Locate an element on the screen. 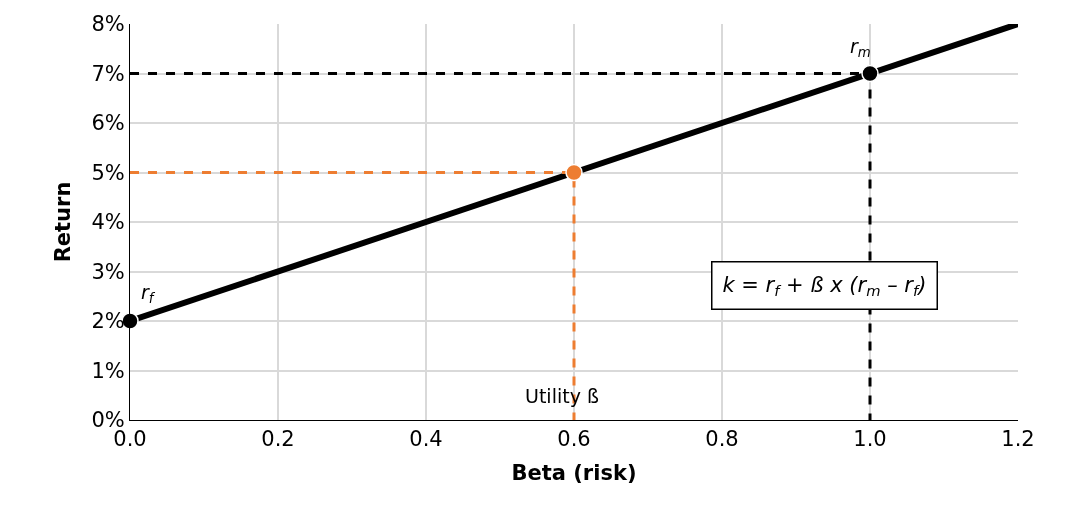  x-tick-label: 0.6 is located at coordinates (574, 439).